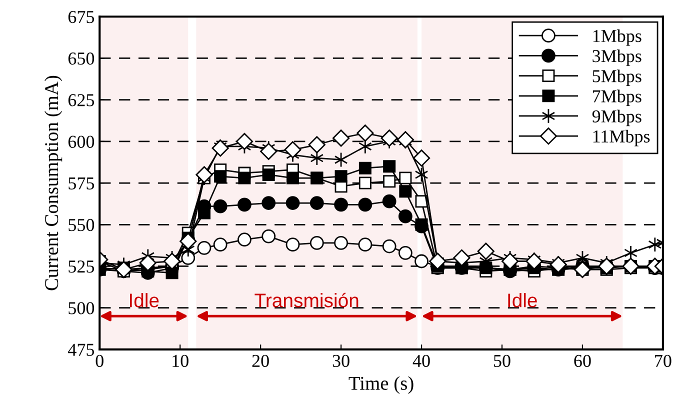 The image size is (687, 416). What do you see at coordinates (81, 308) in the screenshot?
I see `y-tick-label: 500` at bounding box center [81, 308].